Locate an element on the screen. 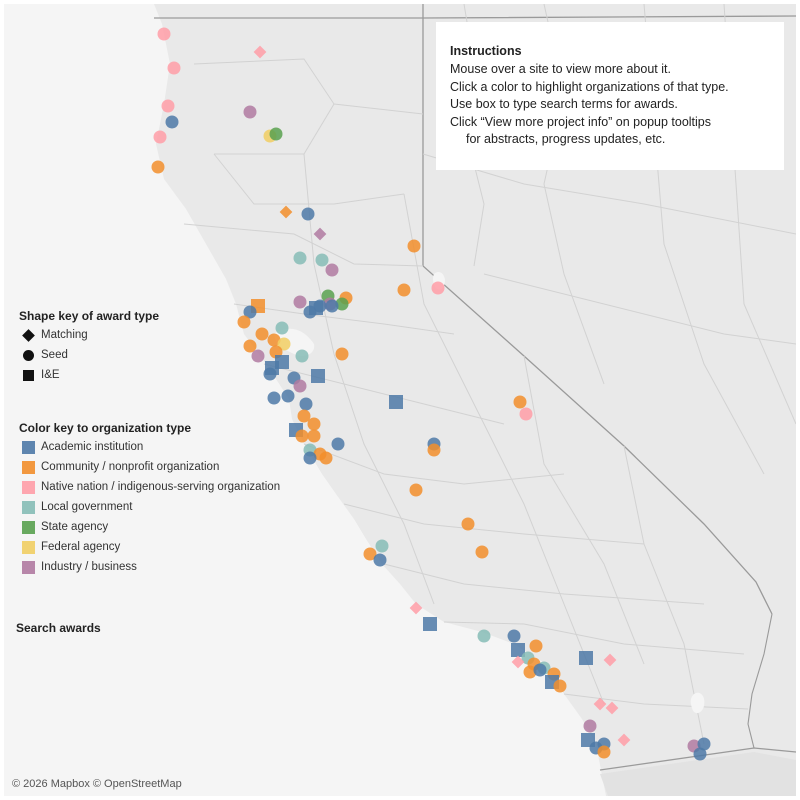 The height and width of the screenshot is (800, 800). color-key-label: Industry / business is located at coordinates (89, 567).